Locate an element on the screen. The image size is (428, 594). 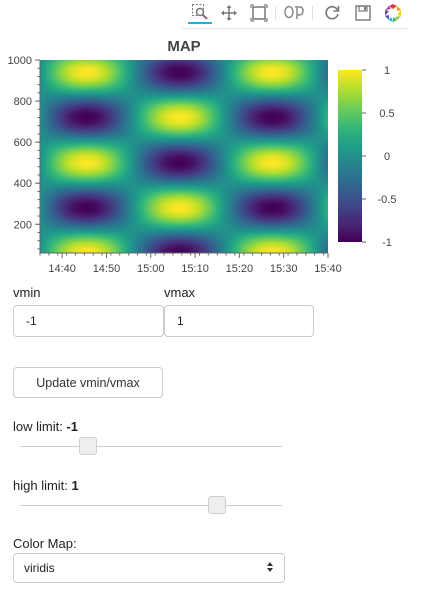
vmax-input is located at coordinates (239, 321).